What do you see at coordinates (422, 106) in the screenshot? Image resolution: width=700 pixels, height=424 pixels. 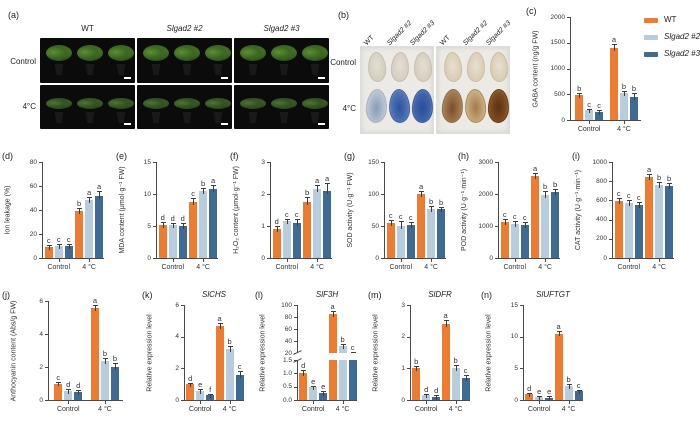 I see `leaf-4c-l3` at bounding box center [422, 106].